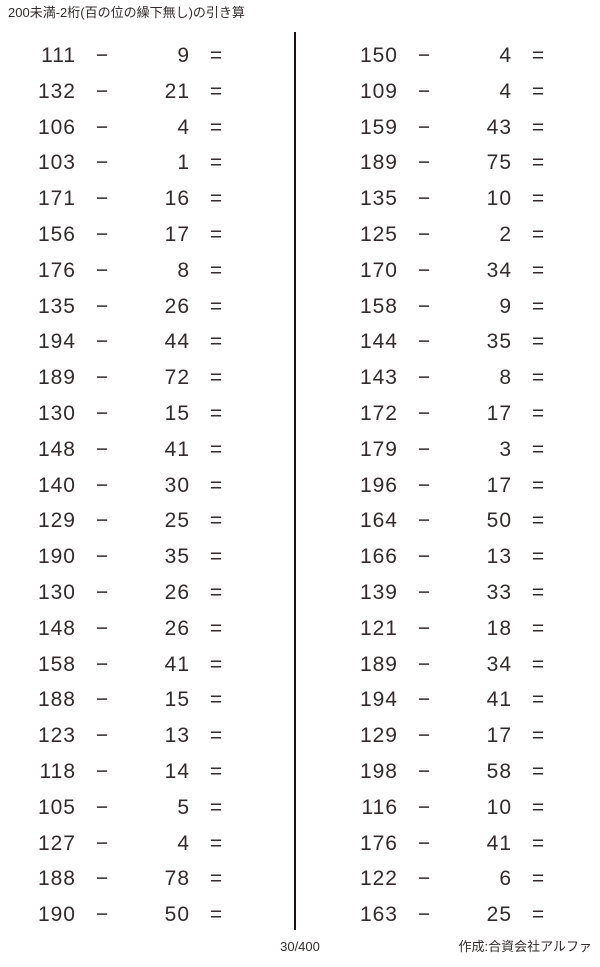 Image resolution: width=600 pixels, height=967 pixels. Describe the element at coordinates (177, 306) in the screenshot. I see `subtrahend: 26` at that location.